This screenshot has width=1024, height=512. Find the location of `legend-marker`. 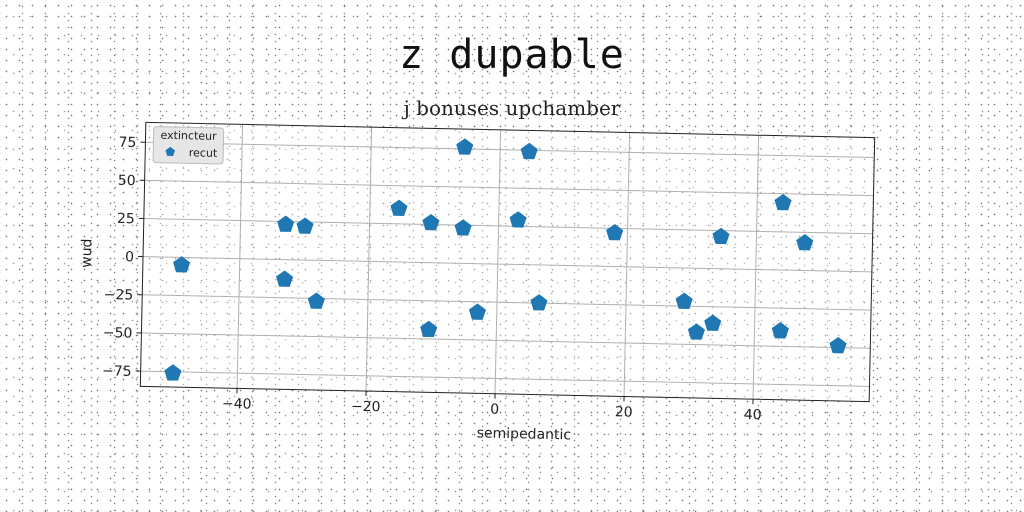

legend-marker is located at coordinates (170, 151).